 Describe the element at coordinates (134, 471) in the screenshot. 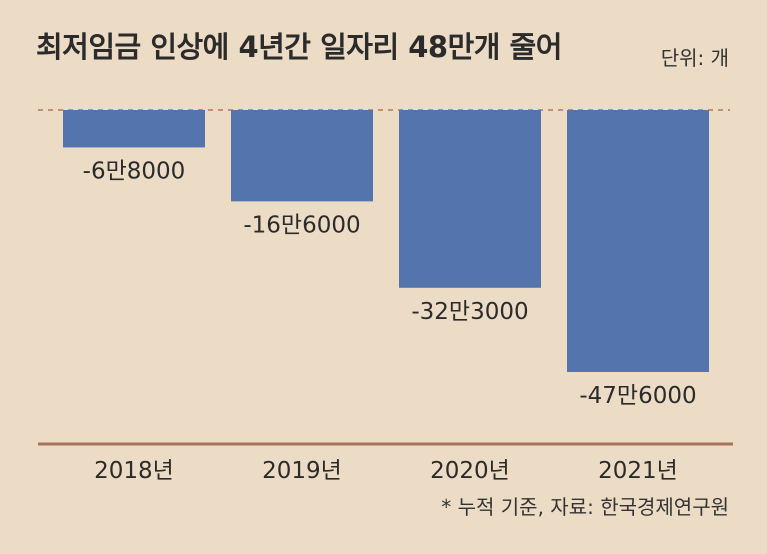

I see `x-tick-label: 2018년` at that location.